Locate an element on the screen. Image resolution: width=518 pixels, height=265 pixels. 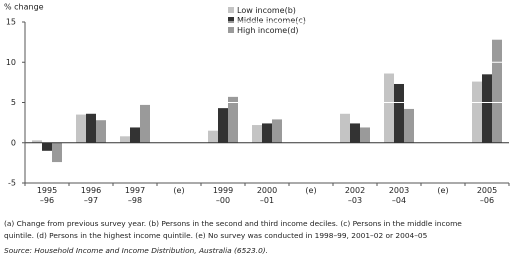
x-tick-label: 2000 –01 is located at coordinates (267, 195).